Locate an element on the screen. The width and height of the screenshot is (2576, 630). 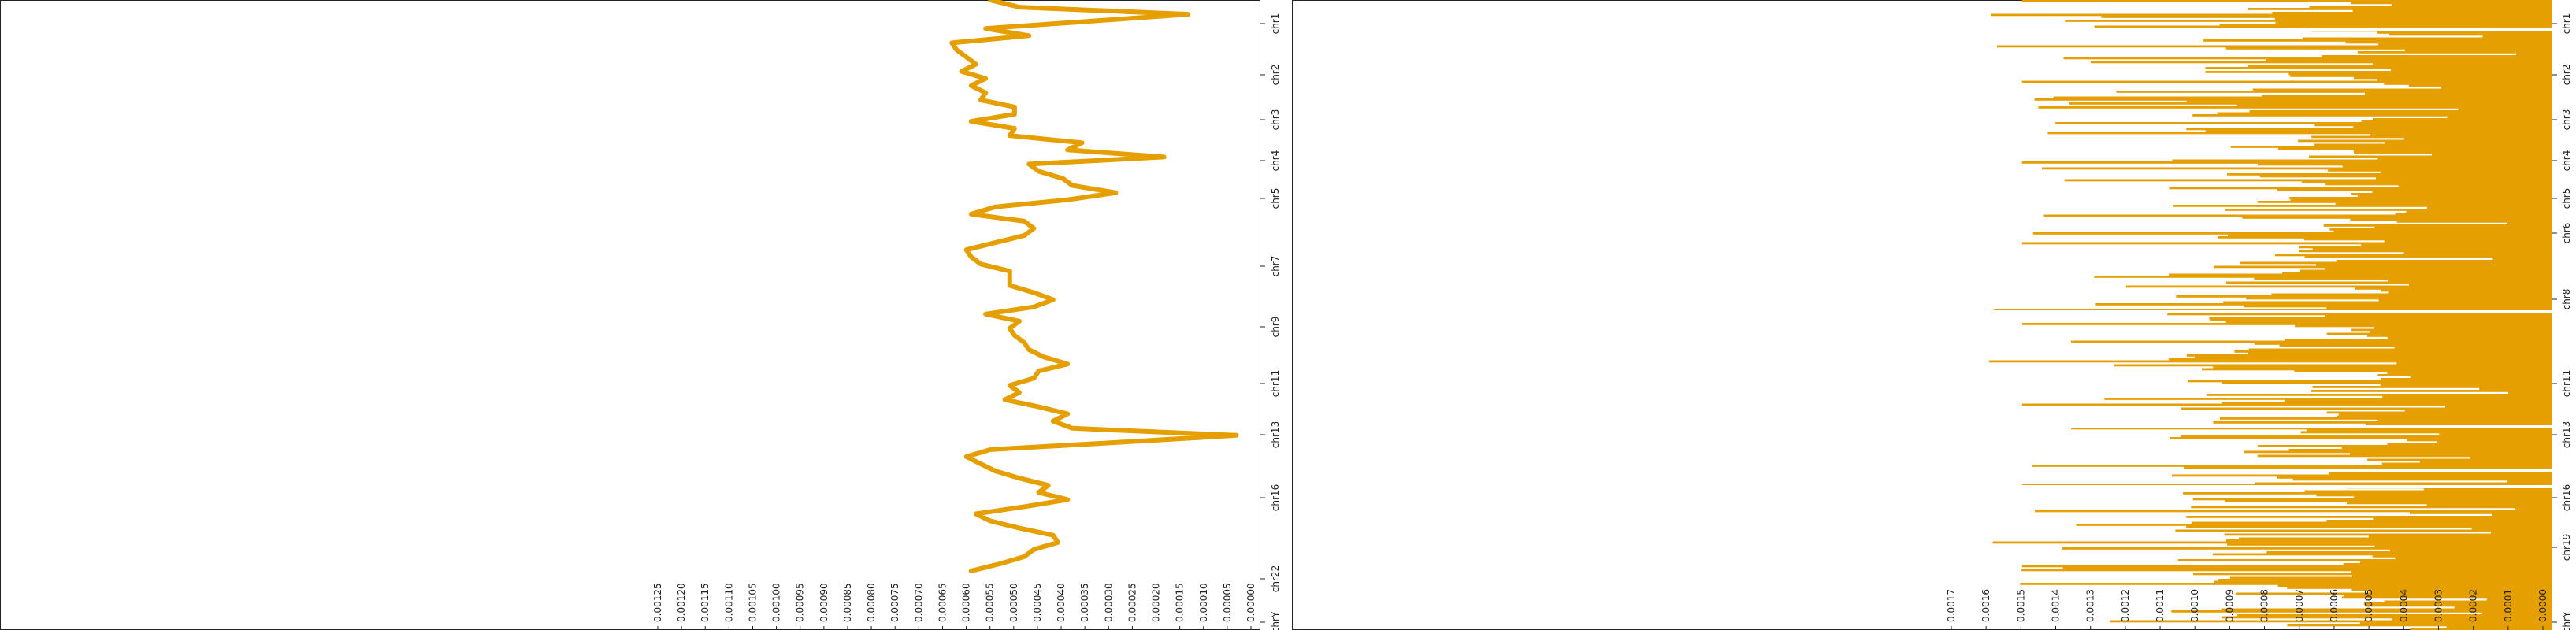
value-tick-label: 0.0005 is located at coordinates (2368, 605).